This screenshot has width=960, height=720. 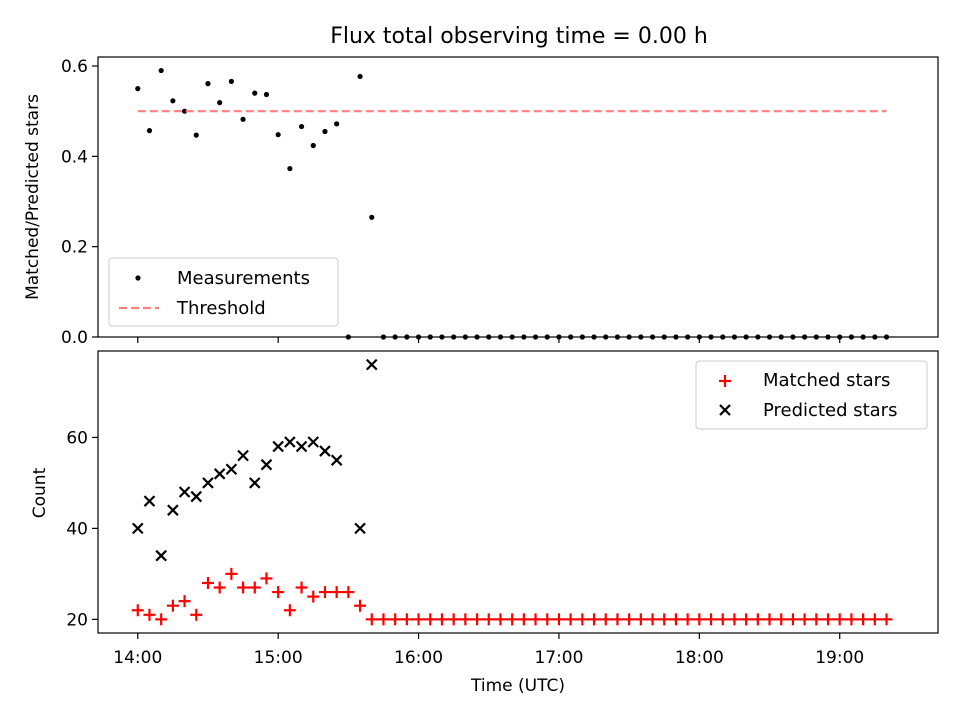 What do you see at coordinates (223, 292) in the screenshot?
I see `ratio-panel-legend: Measurements Threshold` at bounding box center [223, 292].